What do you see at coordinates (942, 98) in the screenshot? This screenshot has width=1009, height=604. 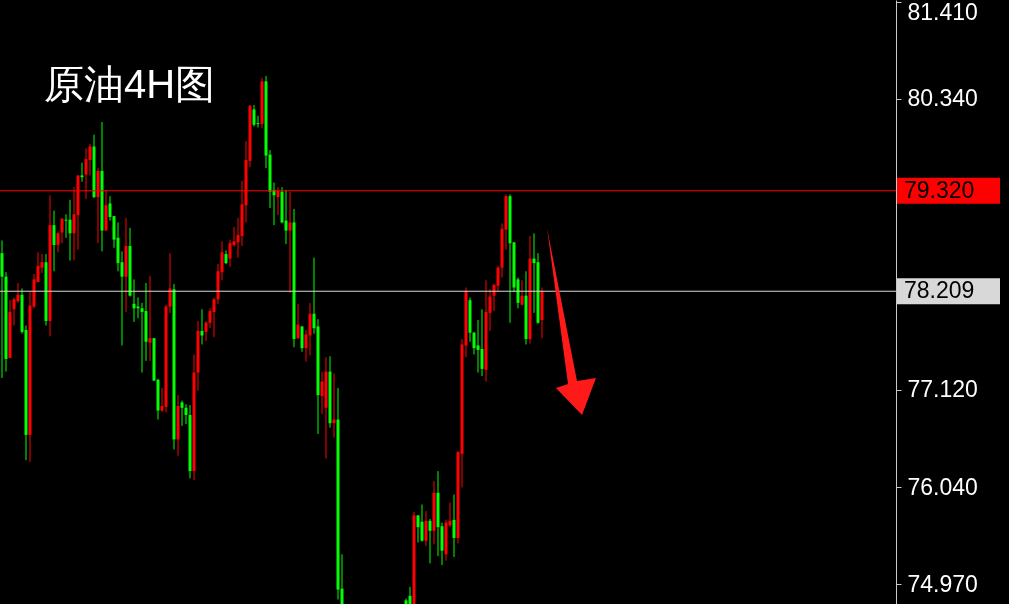 I see `y-tick-label: 80.340` at bounding box center [942, 98].